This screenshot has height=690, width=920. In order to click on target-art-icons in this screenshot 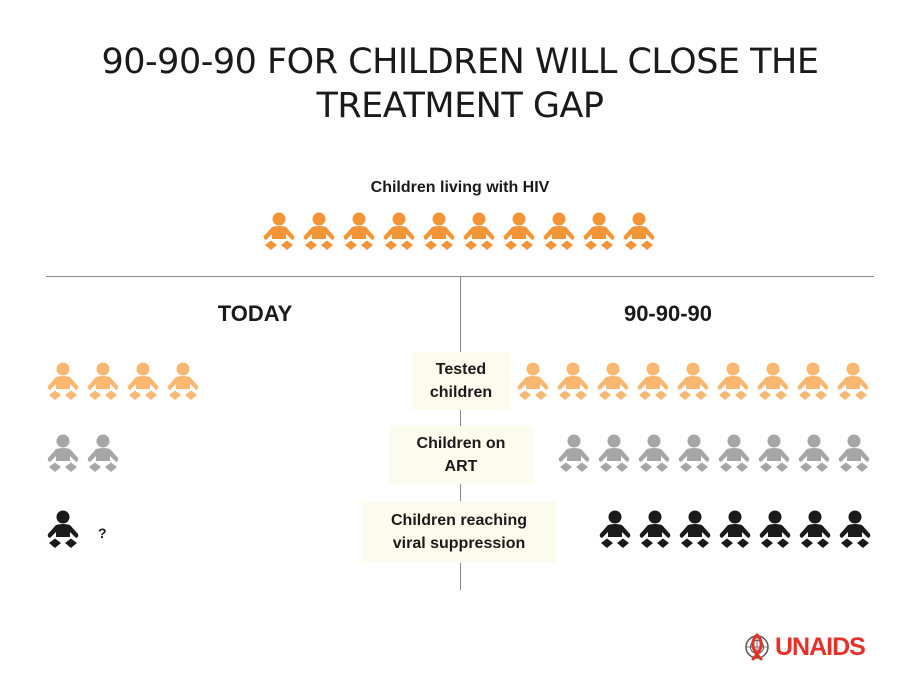, I will do `click(717, 454)`.